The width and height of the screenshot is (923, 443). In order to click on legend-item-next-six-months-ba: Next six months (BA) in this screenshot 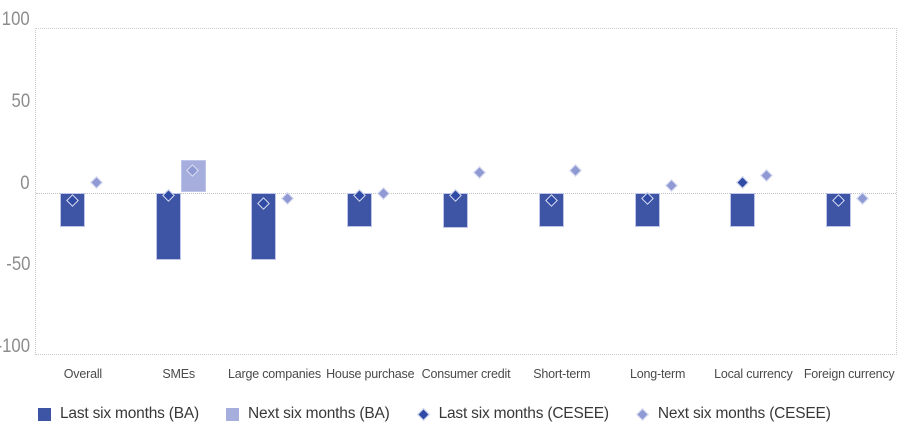, I will do `click(308, 414)`.